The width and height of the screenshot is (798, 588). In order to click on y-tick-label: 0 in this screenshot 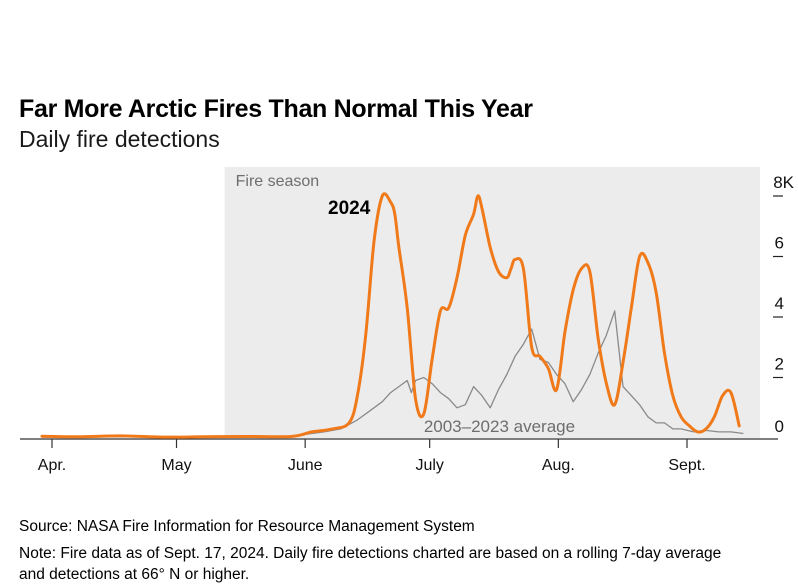, I will do `click(779, 426)`.